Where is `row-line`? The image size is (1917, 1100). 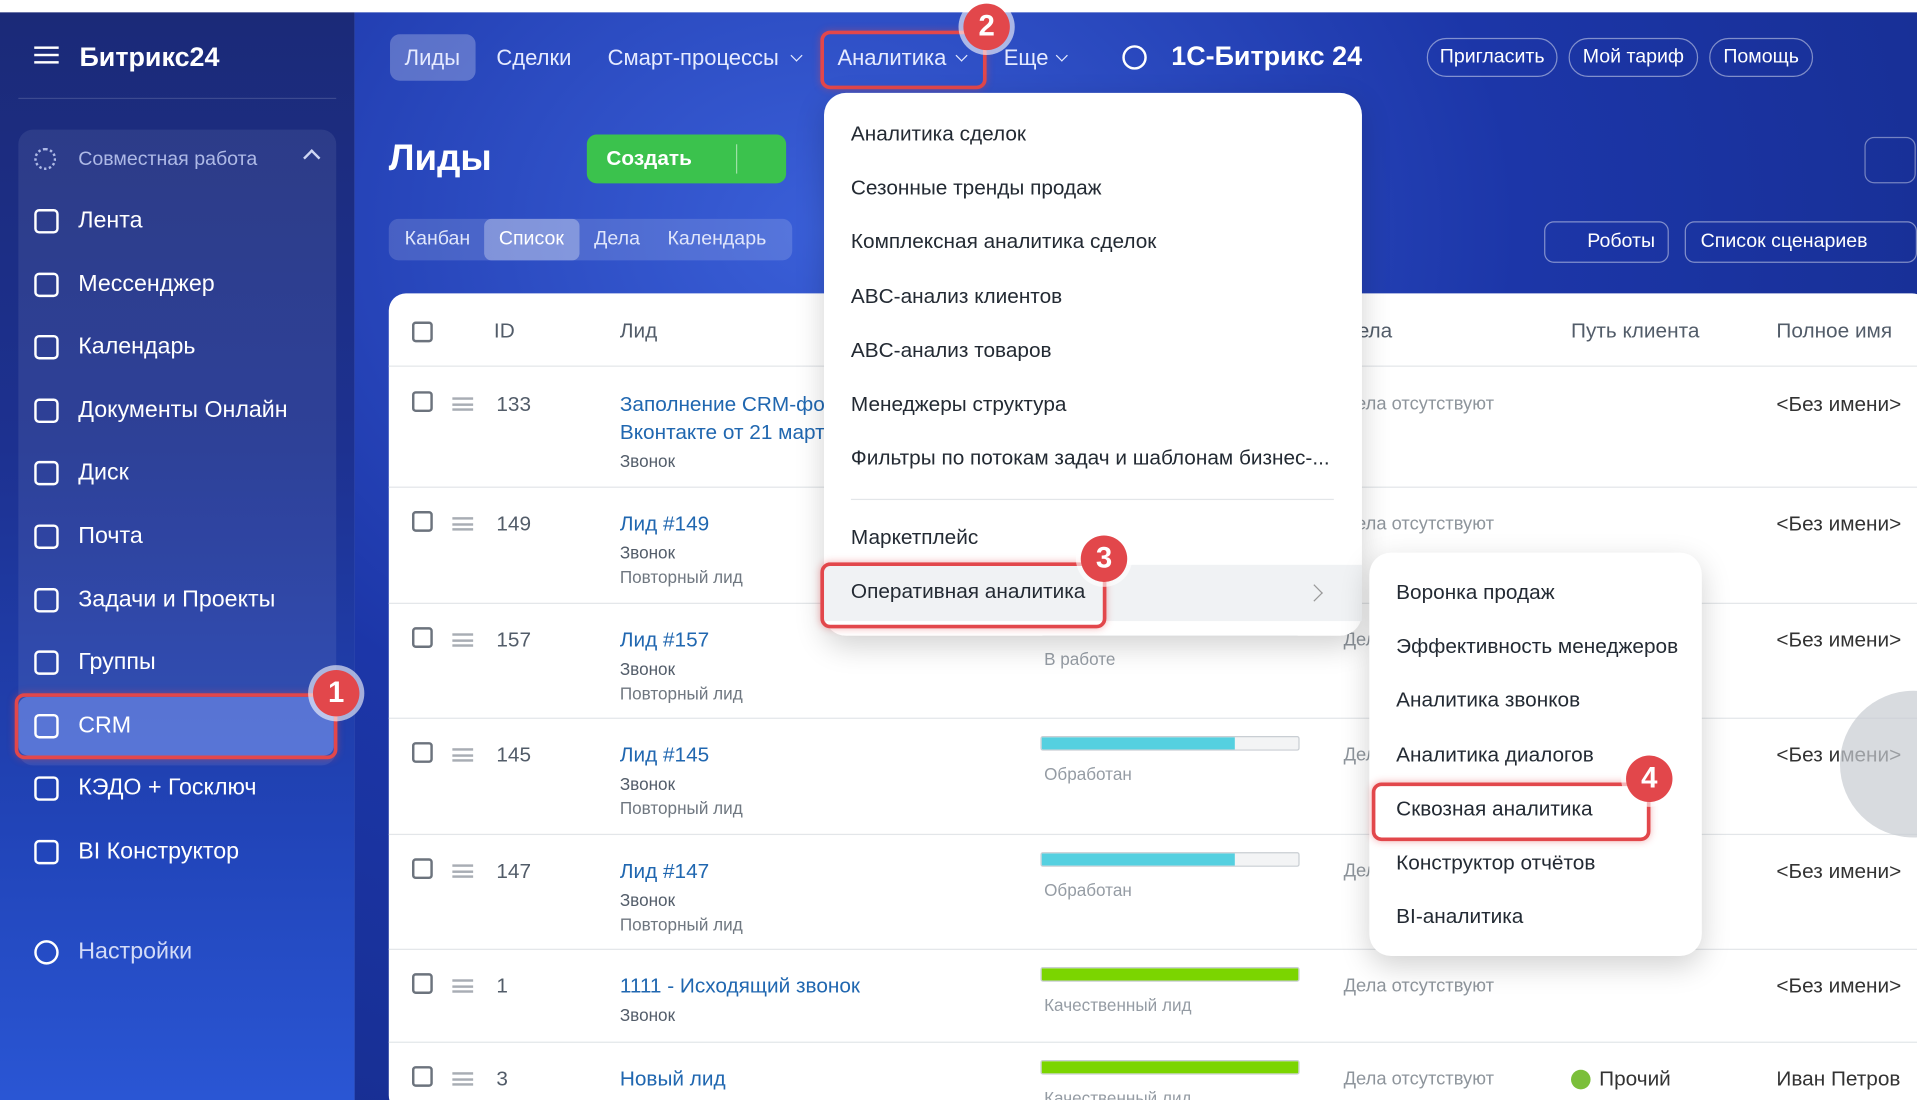
row-line is located at coordinates (1152, 949).